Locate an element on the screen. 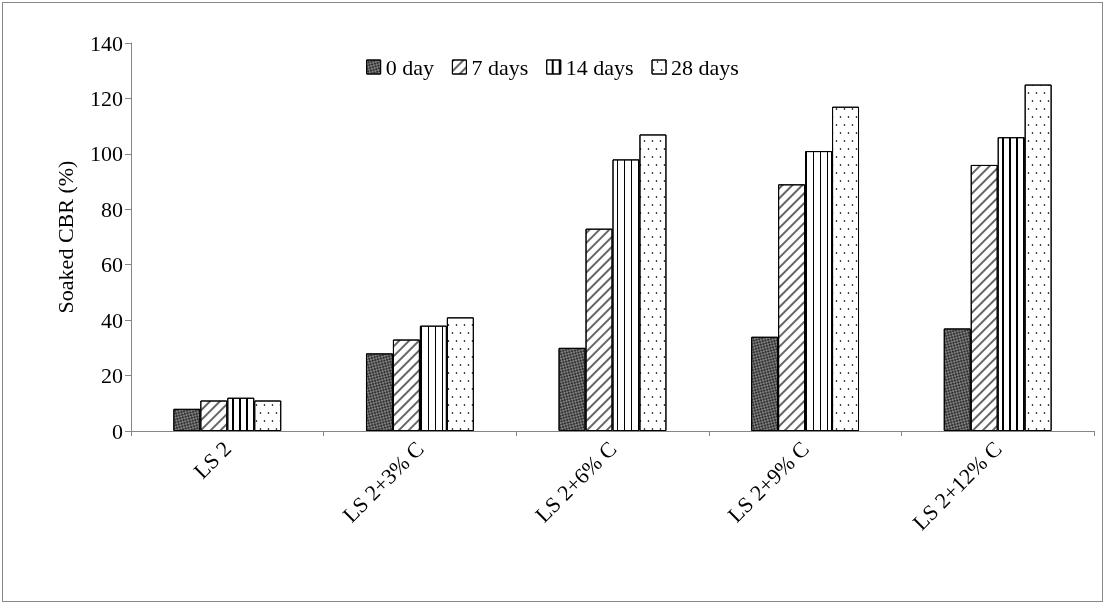  y-tick-label: 80 is located at coordinates (112, 209).